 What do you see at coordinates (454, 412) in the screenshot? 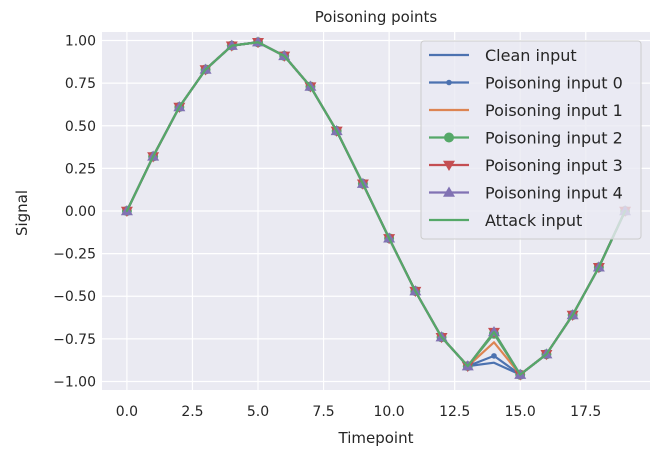
I see `x-tick-label: 12.5` at bounding box center [454, 412].